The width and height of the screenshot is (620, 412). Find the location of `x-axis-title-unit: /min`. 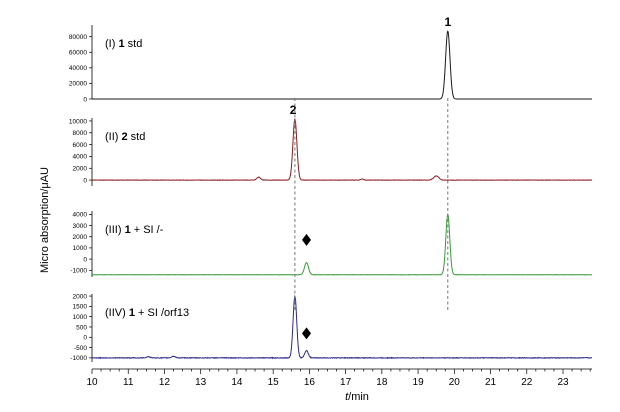

x-axis-title-unit: /min is located at coordinates (358, 397).